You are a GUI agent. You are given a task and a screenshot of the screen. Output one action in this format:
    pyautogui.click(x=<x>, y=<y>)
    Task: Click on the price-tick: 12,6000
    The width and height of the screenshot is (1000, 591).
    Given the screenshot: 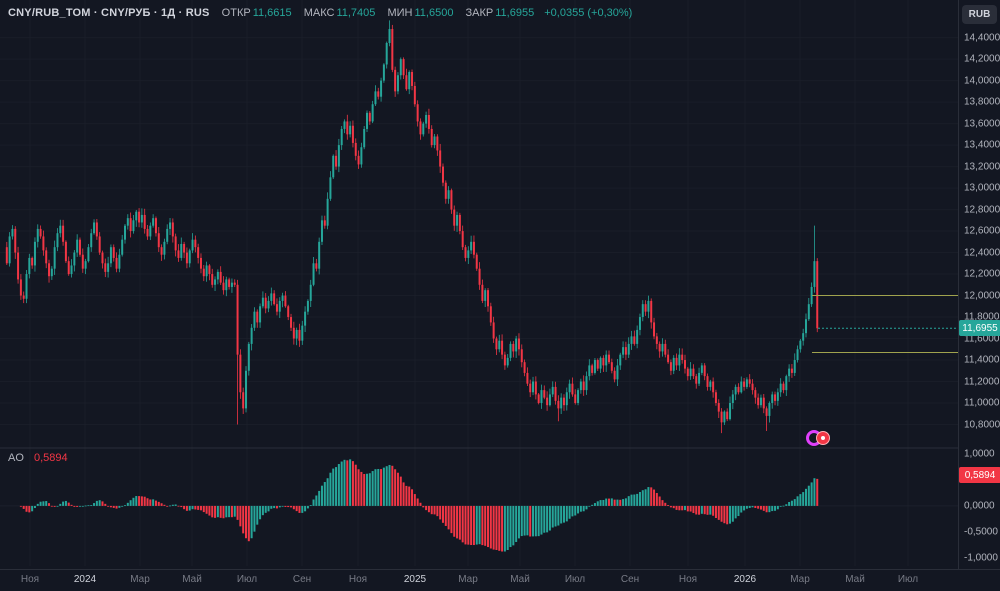 What is the action you would take?
    pyautogui.click(x=982, y=231)
    